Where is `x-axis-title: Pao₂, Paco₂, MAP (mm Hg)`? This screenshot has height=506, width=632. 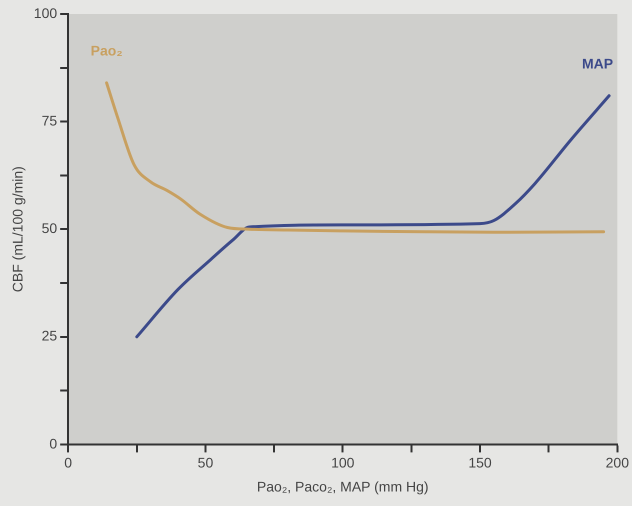 x-axis-title: Pao₂, Paco₂, MAP (mm Hg) is located at coordinates (342, 486).